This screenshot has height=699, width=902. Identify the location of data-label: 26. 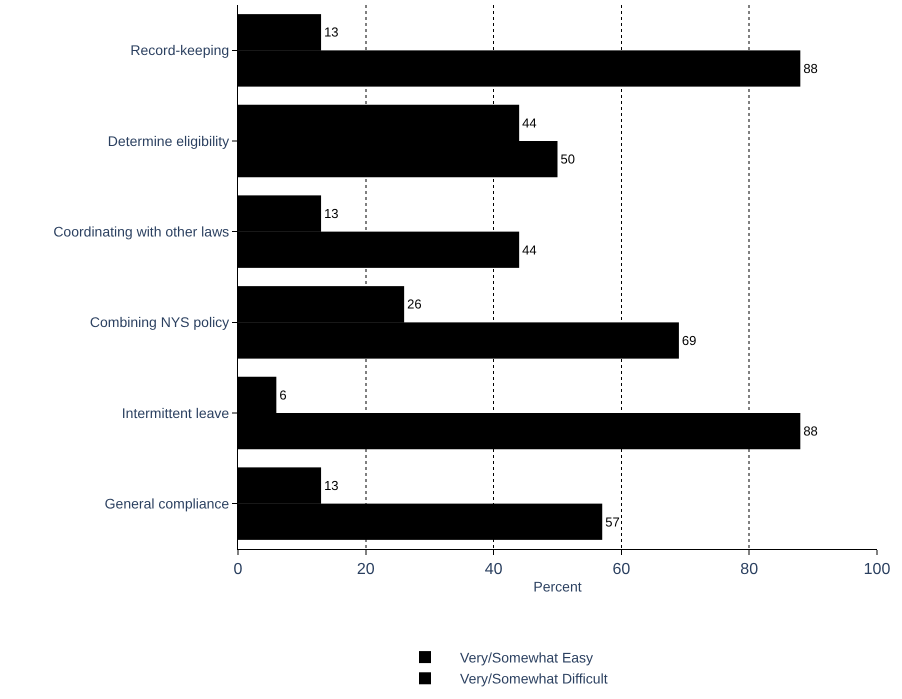
(414, 304).